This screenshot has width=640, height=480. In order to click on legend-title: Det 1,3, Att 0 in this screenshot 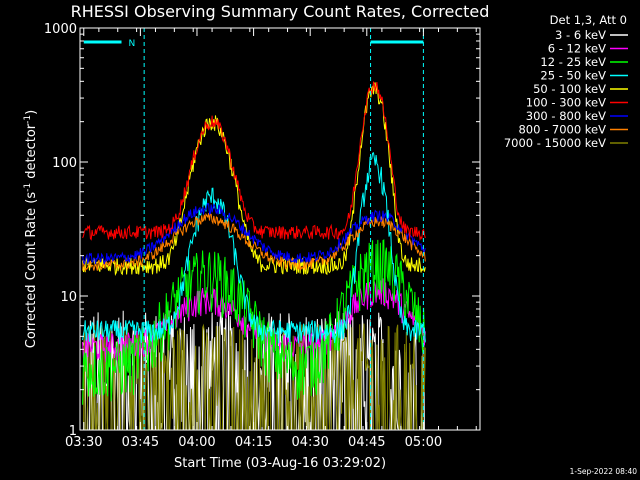, I will do `click(588, 20)`.